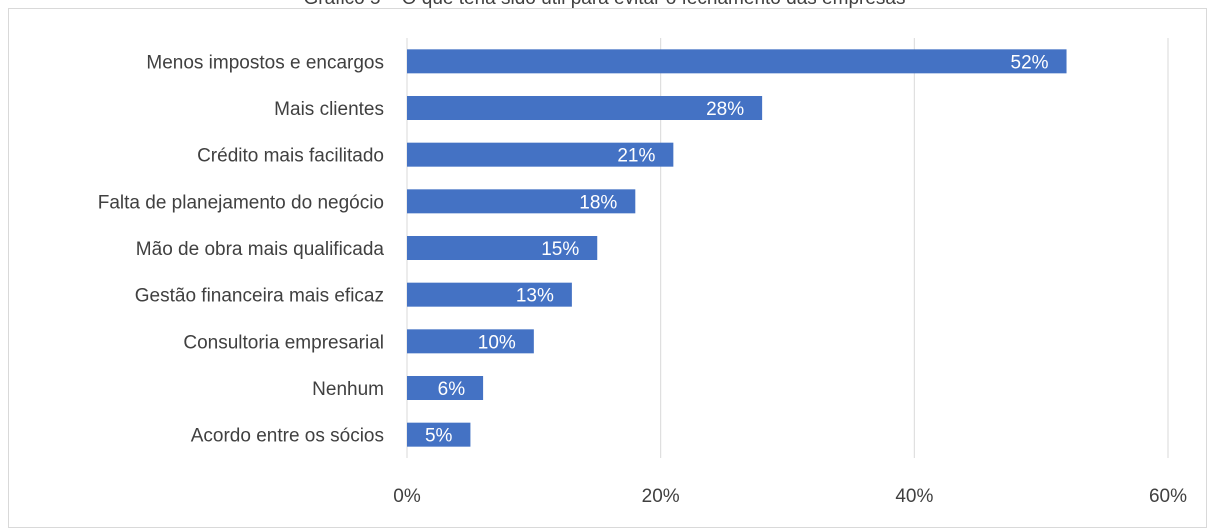 The width and height of the screenshot is (1209, 528). I want to click on data-label: 52%, so click(1030, 62).